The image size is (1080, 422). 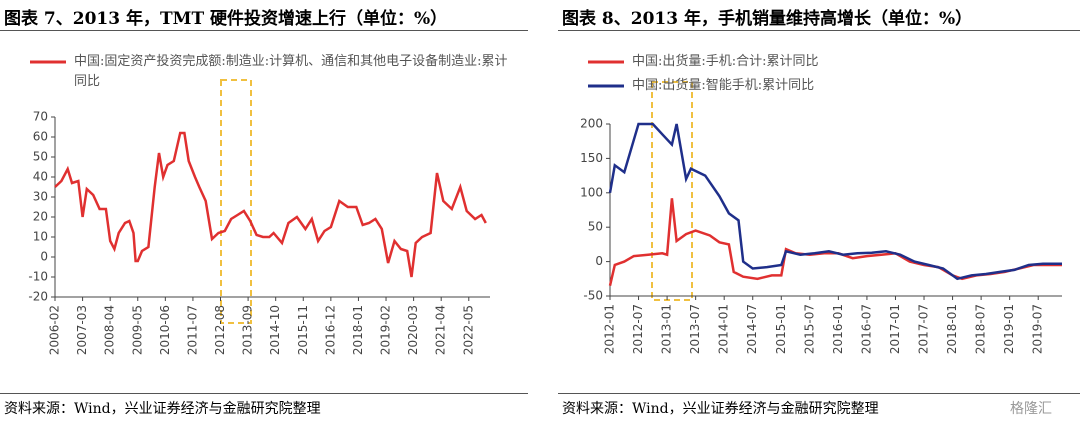 I want to click on x-tick-label: 2017-01, so click(x=895, y=329).